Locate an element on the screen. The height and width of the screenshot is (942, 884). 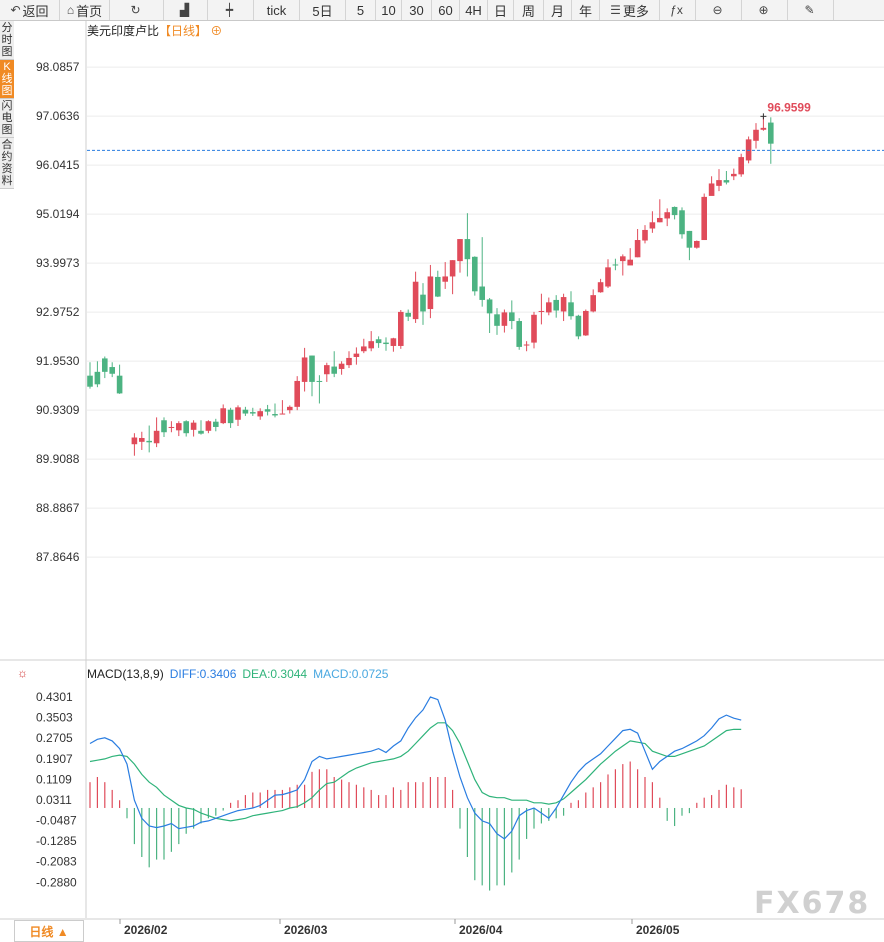
toolbar-label: 日 is located at coordinates (500, 11).